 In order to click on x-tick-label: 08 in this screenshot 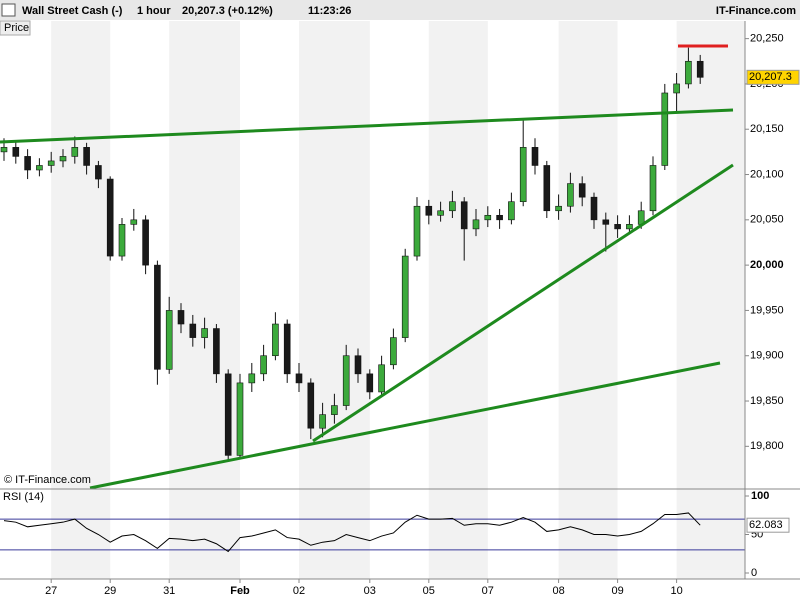, I will do `click(558, 591)`.